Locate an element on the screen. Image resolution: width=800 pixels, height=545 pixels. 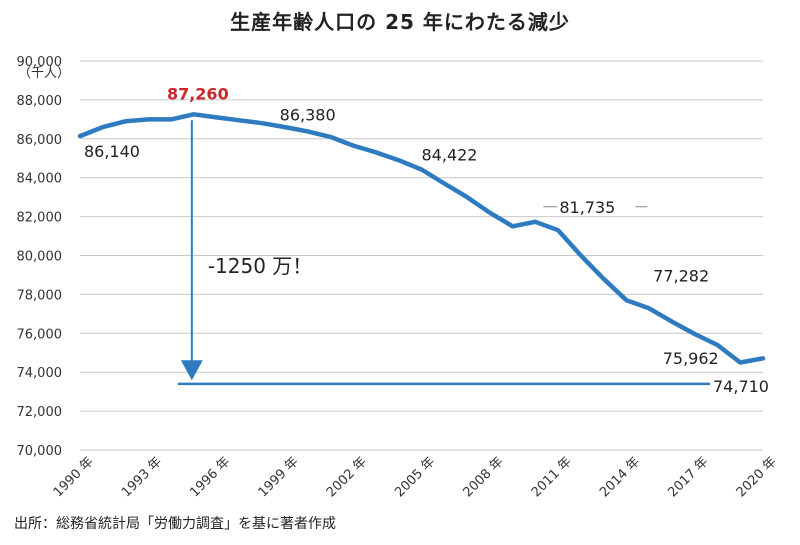
y-tick-label: 76,000 is located at coordinates (40, 334).